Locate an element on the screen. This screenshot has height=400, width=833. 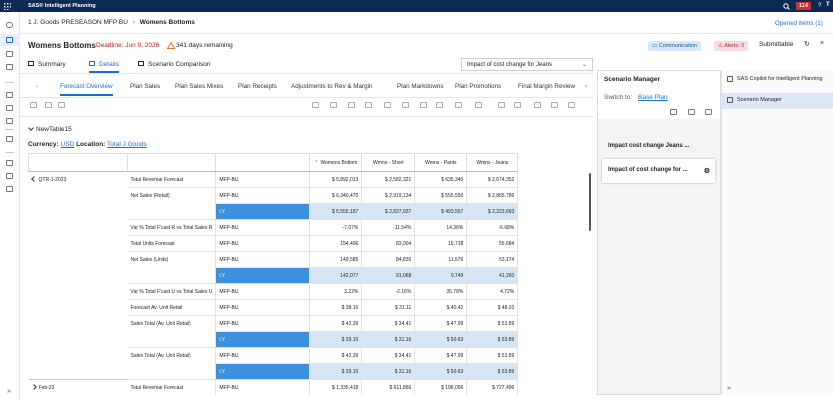
value-cell: $ 6,340,470 is located at coordinates (336, 196).